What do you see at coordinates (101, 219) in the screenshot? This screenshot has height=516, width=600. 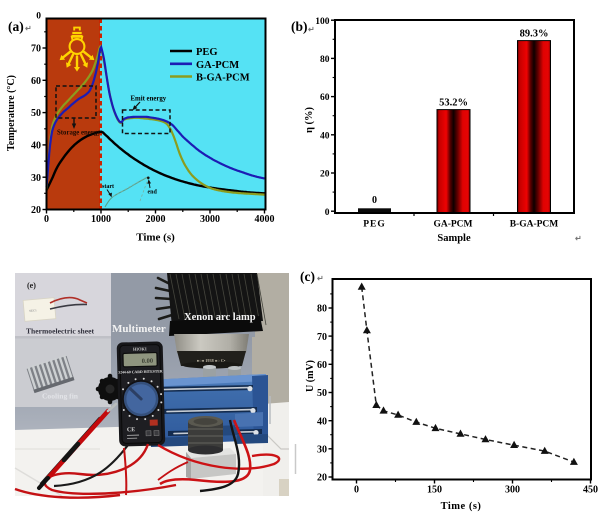 I see `svg-text: 1000` at bounding box center [101, 219].